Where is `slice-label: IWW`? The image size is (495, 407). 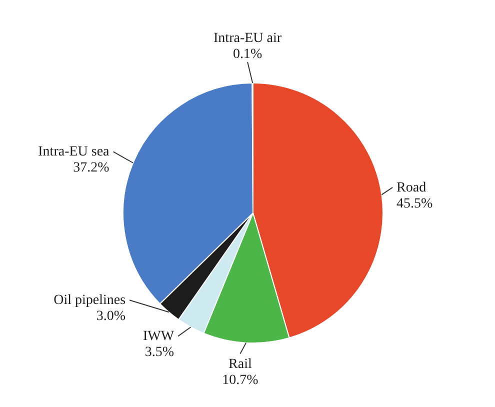 slice-label: IWW is located at coordinates (158, 336).